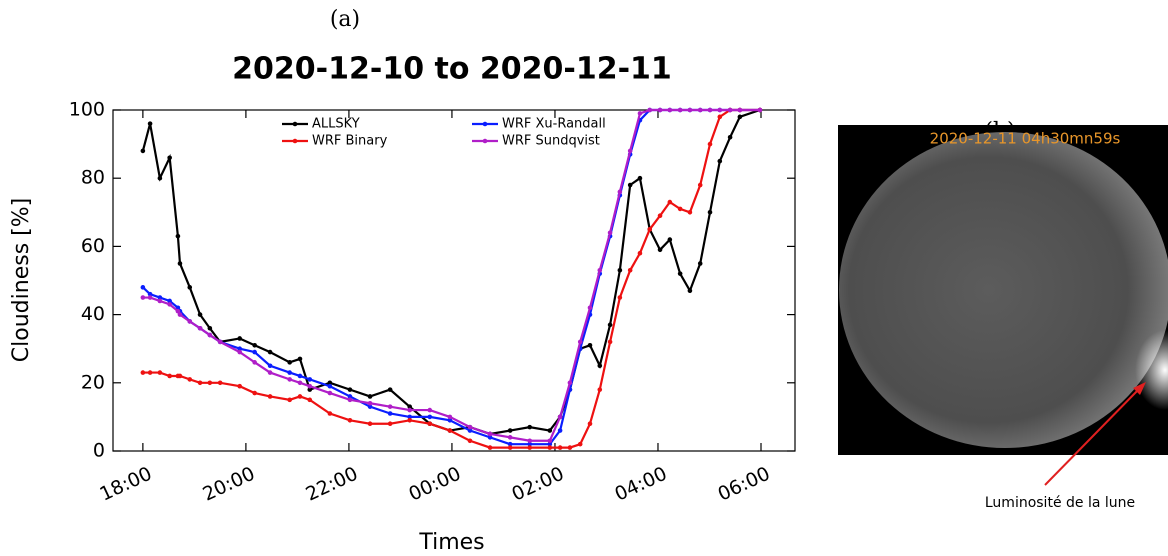 The height and width of the screenshot is (556, 1168). Describe the element at coordinates (452, 69) in the screenshot. I see `chart-title: 2020-12-10 to 2020-12-11` at that location.